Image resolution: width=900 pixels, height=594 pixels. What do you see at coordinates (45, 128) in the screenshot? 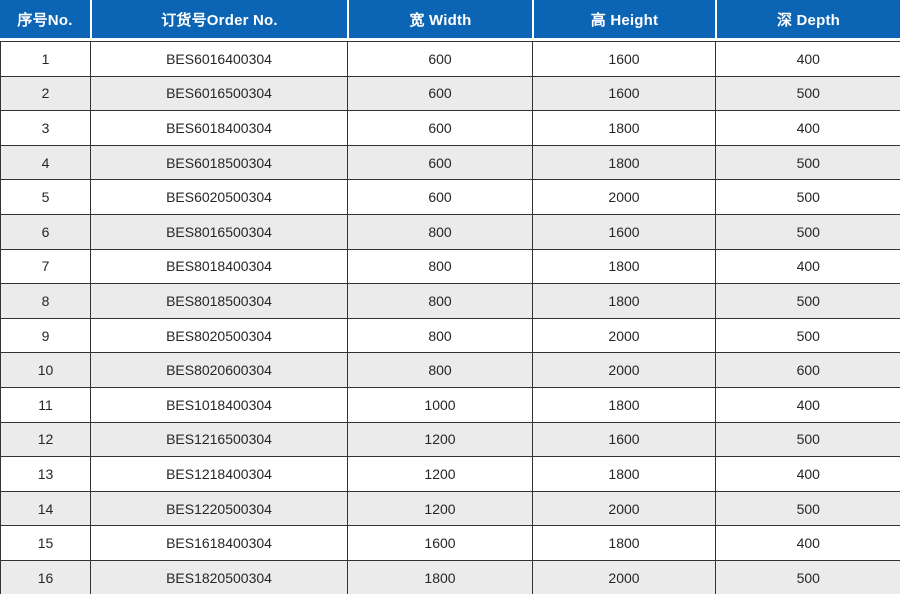
I see `cell-no: 3` at bounding box center [45, 128].